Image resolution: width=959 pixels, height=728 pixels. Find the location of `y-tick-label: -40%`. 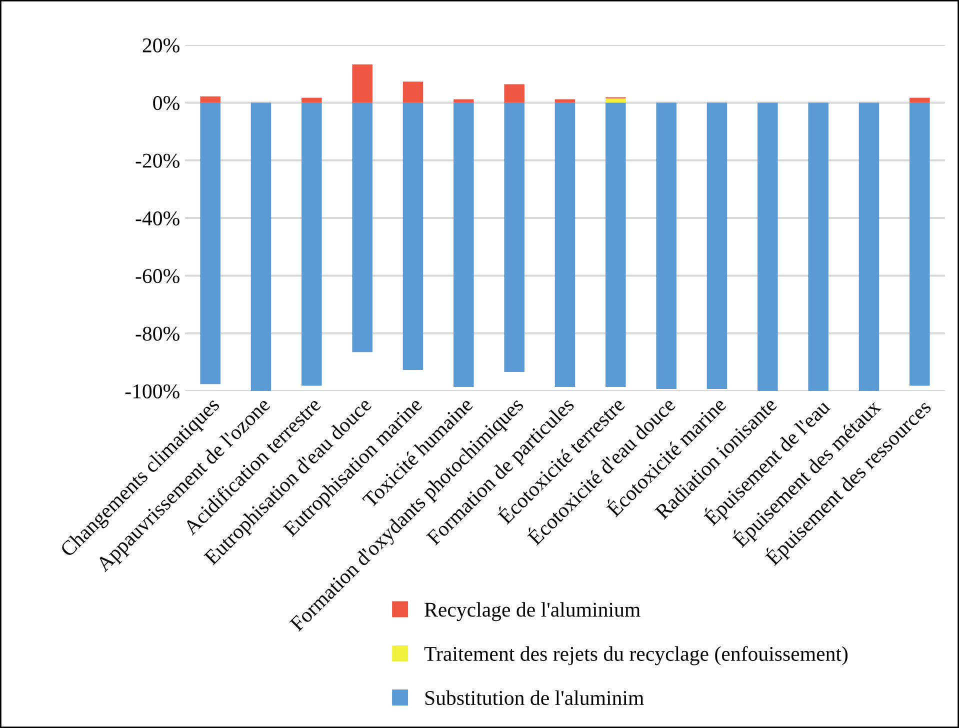

y-tick-label: -40% is located at coordinates (158, 218).